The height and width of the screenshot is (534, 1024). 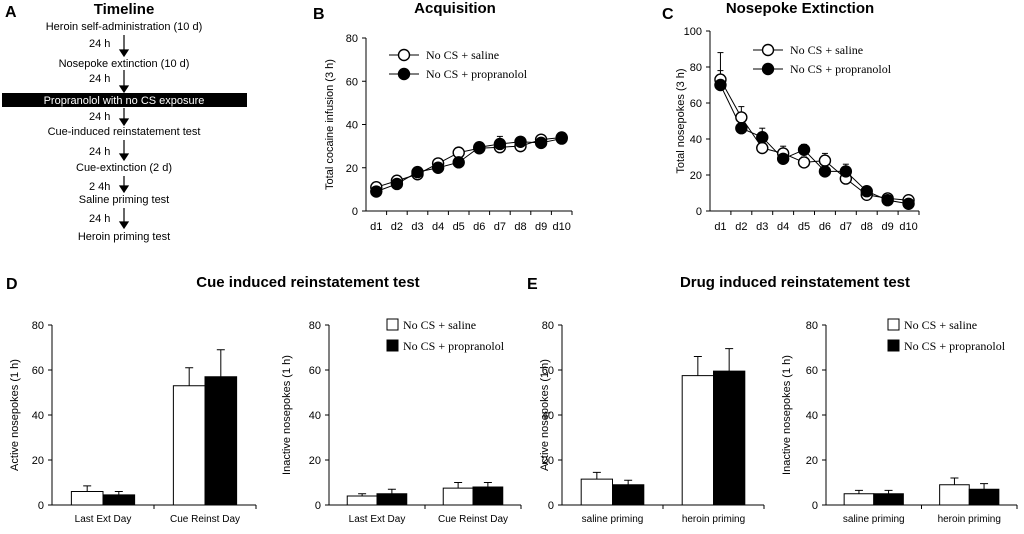 I want to click on panel-label-a: A, so click(x=11, y=12).